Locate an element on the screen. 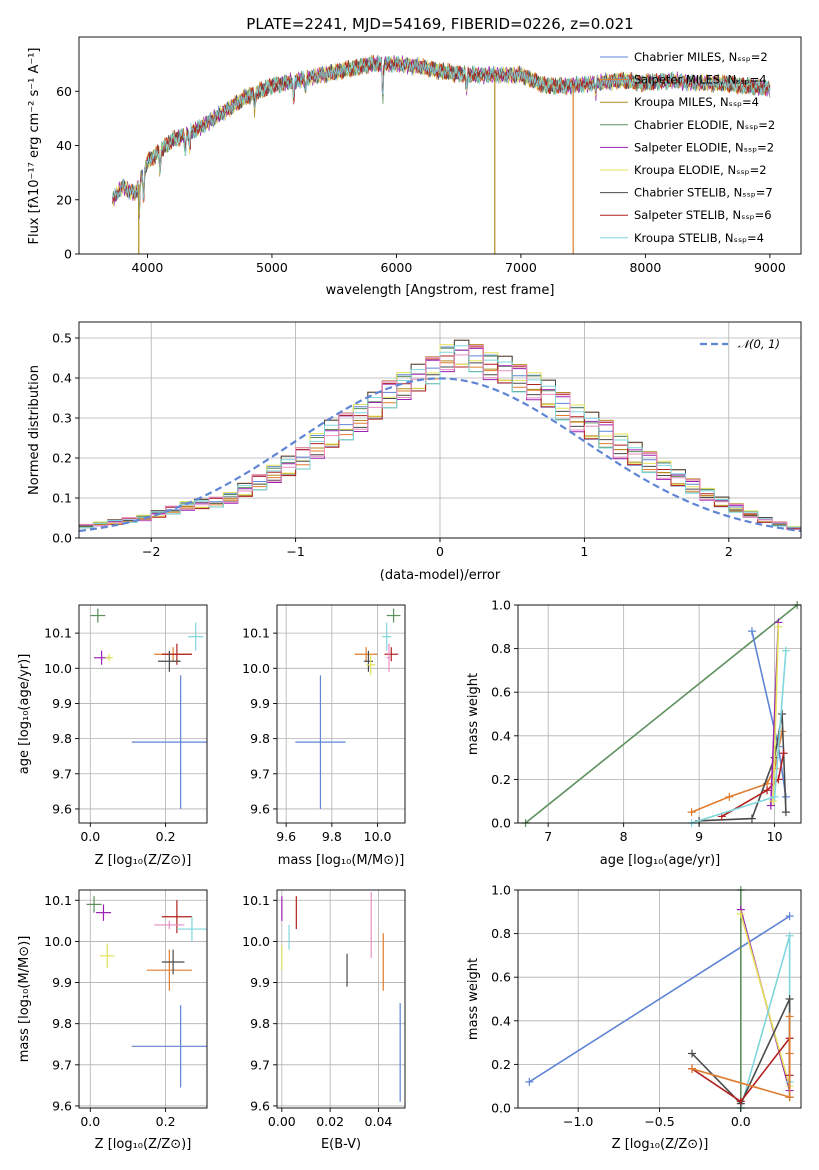 The image size is (819, 1170). age_vs_mass-xtick-label-0: 9.6 is located at coordinates (286, 836).